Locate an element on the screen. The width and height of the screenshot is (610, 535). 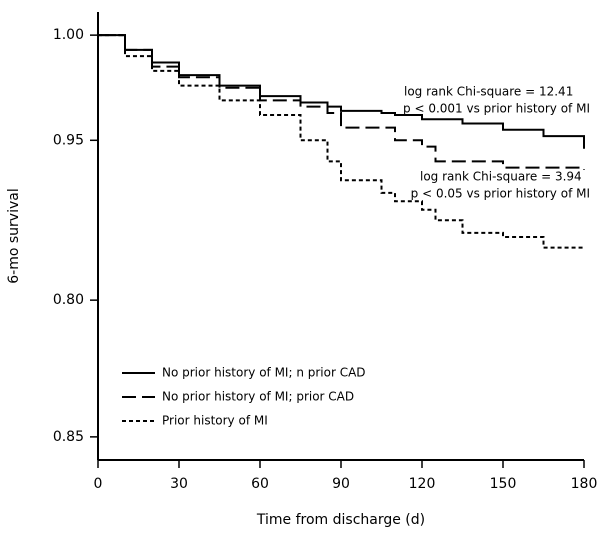
x-tick-label: 90 is located at coordinates (341, 484).